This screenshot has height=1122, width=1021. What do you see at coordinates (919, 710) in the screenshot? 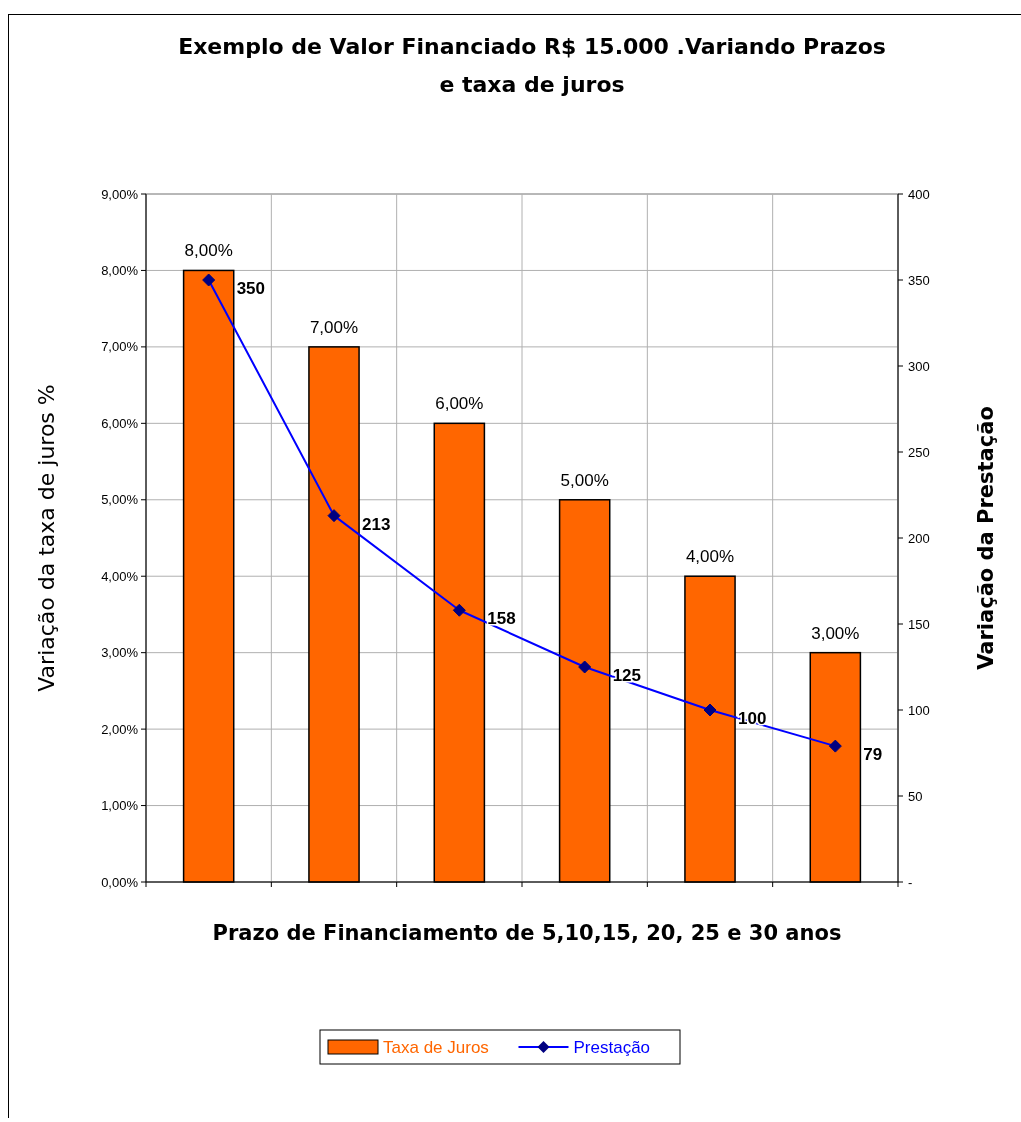
I see `y2-tick-label: 100` at bounding box center [919, 710].